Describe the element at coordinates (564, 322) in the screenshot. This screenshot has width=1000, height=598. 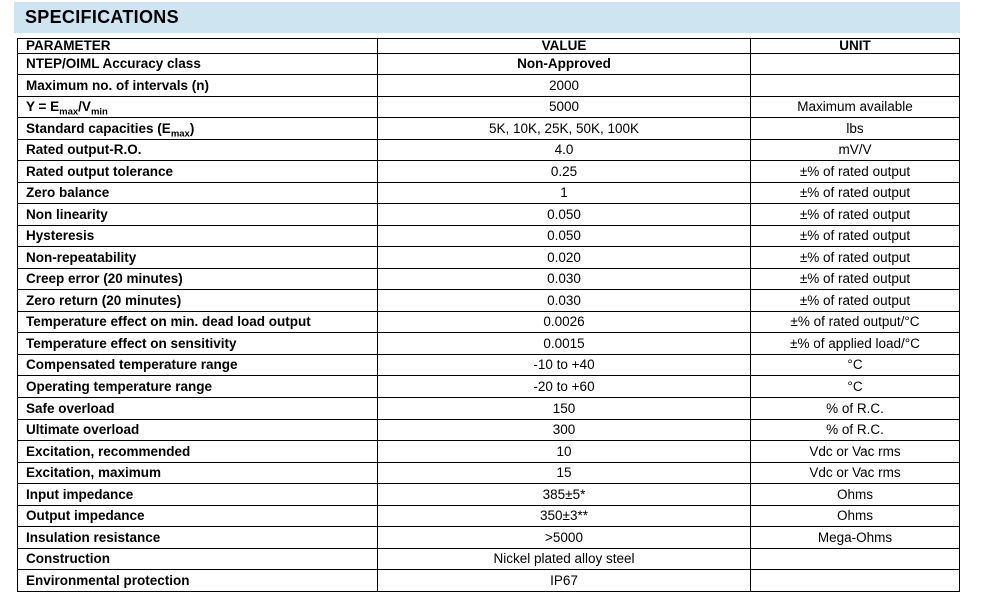
I see `value-cell: 0.0026` at that location.